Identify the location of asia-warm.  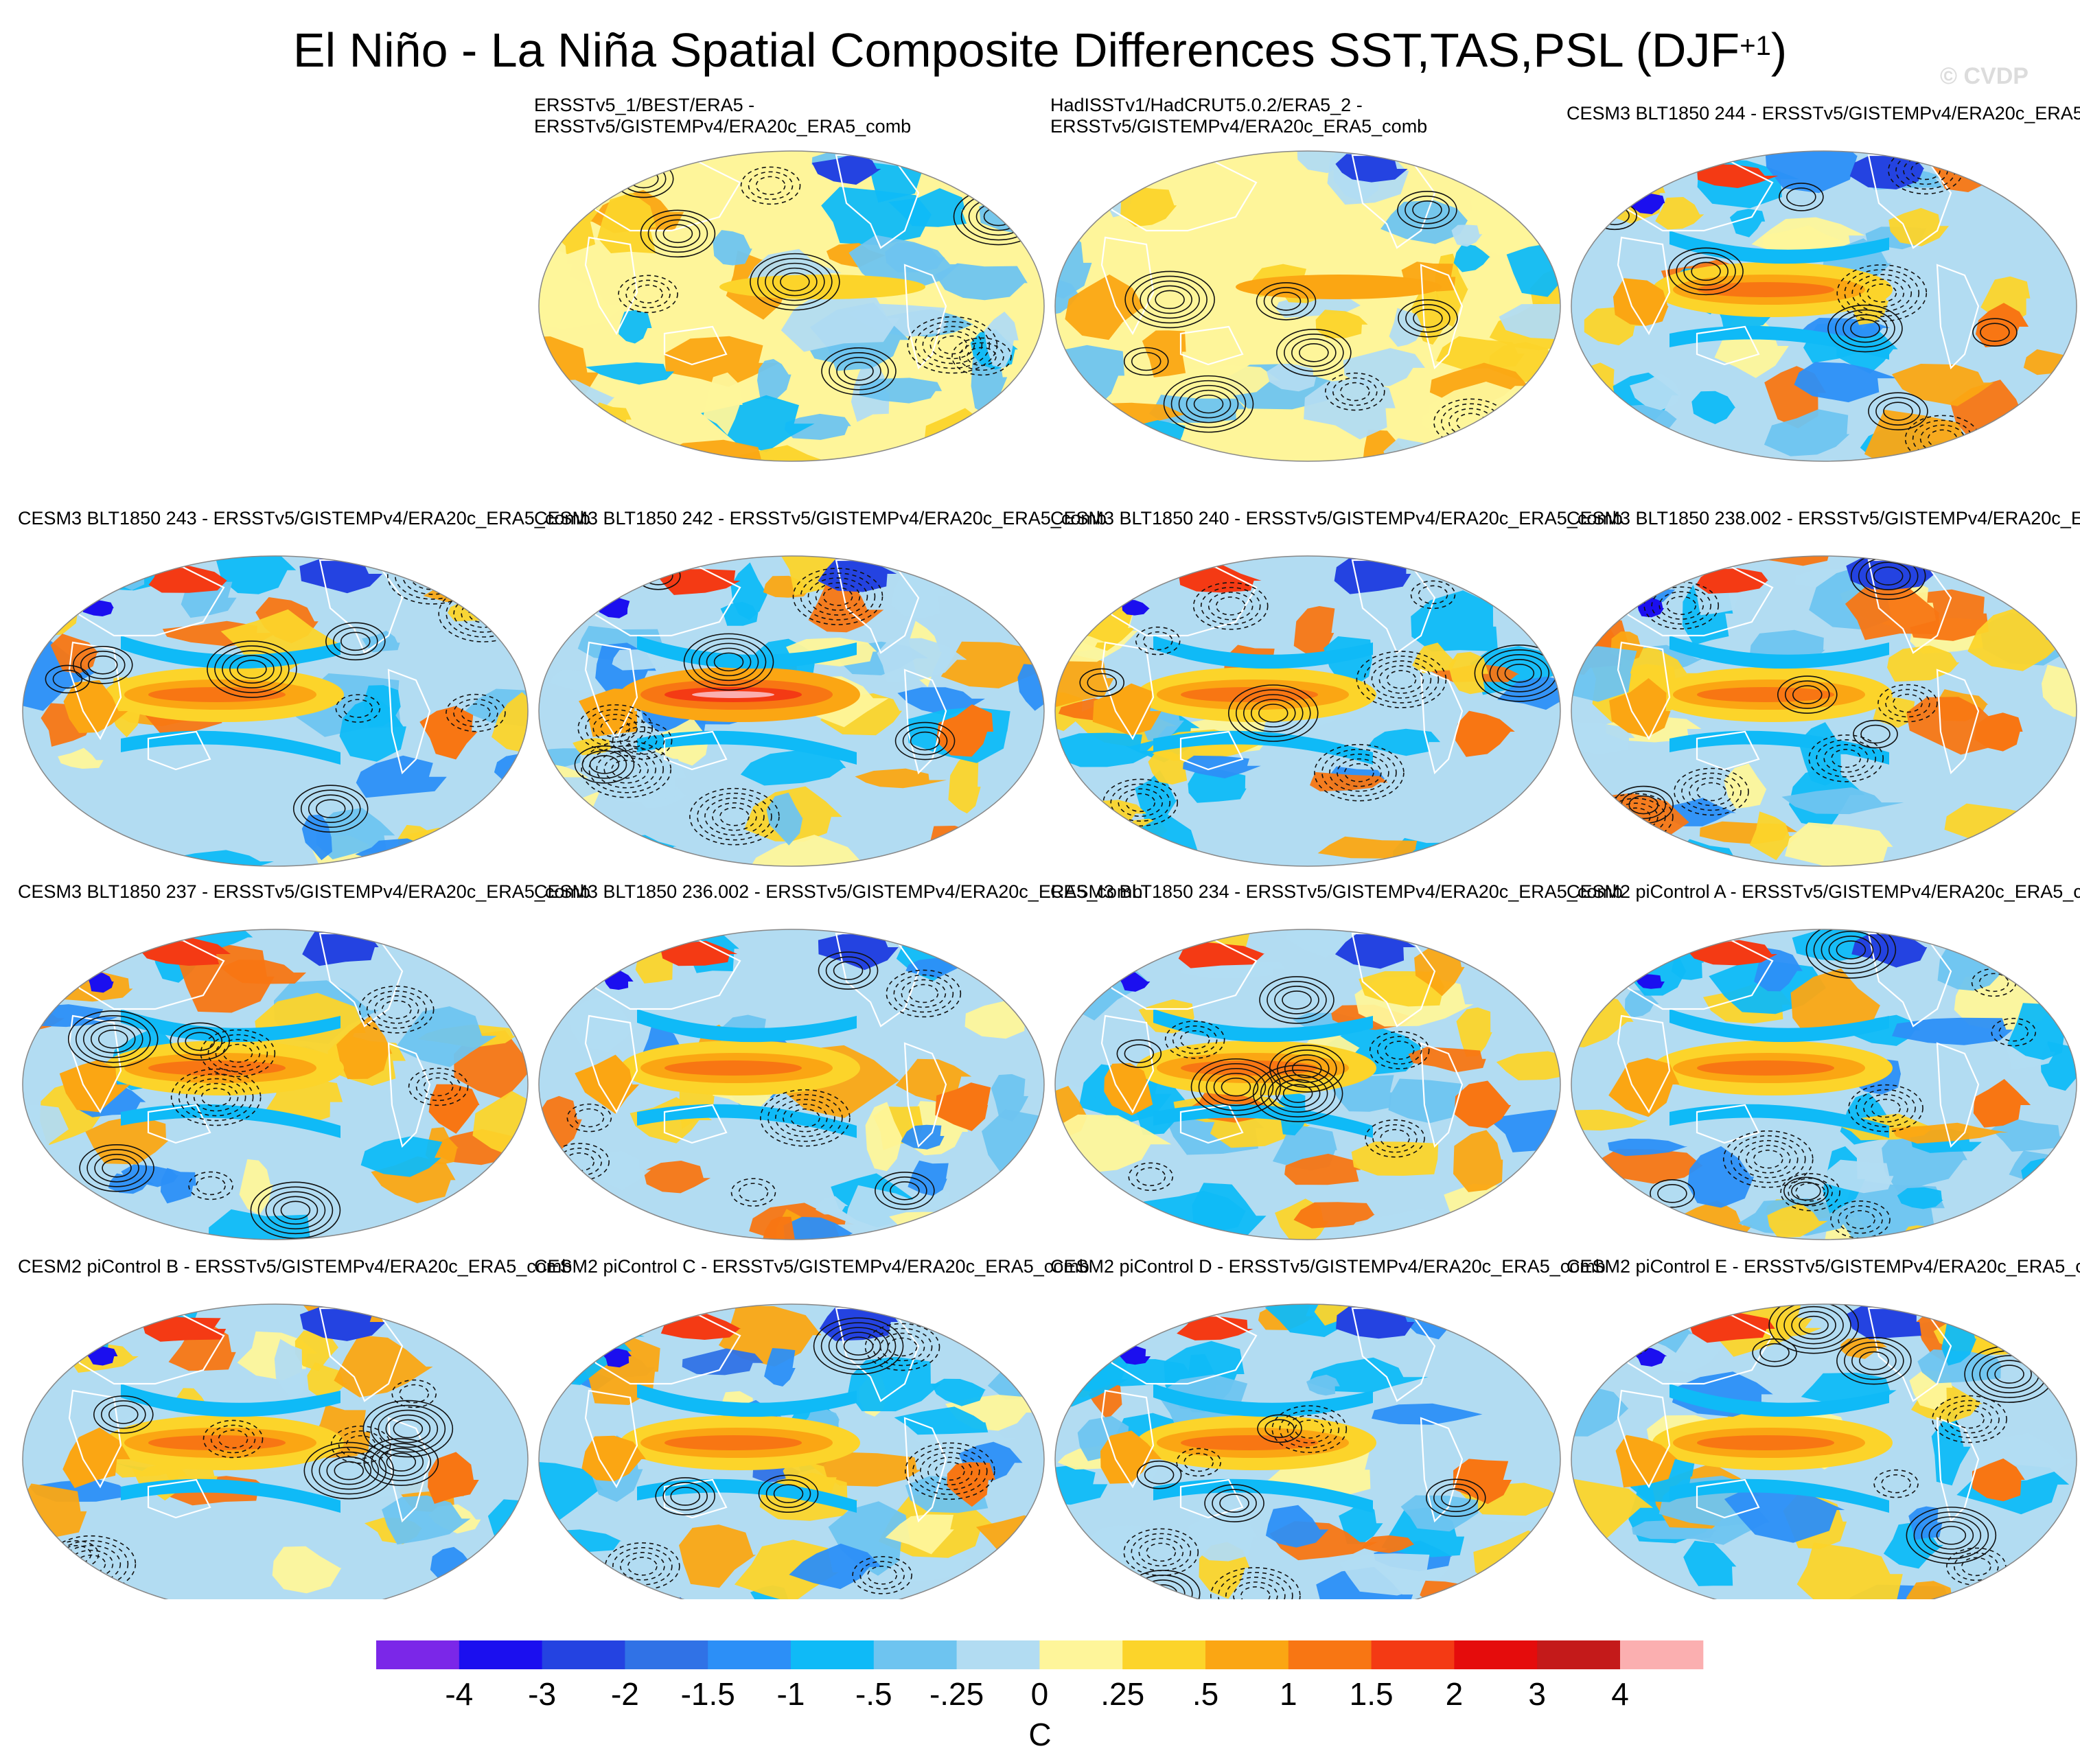
(699, 953).